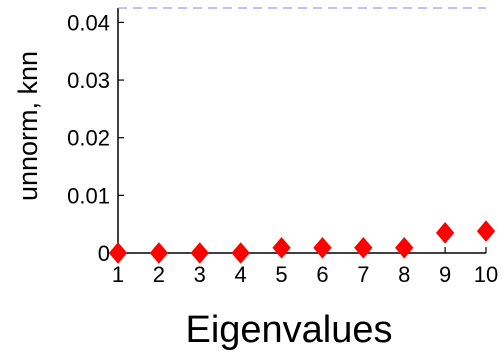  Describe the element at coordinates (322, 274) in the screenshot. I see `x-tick-label: 6` at that location.